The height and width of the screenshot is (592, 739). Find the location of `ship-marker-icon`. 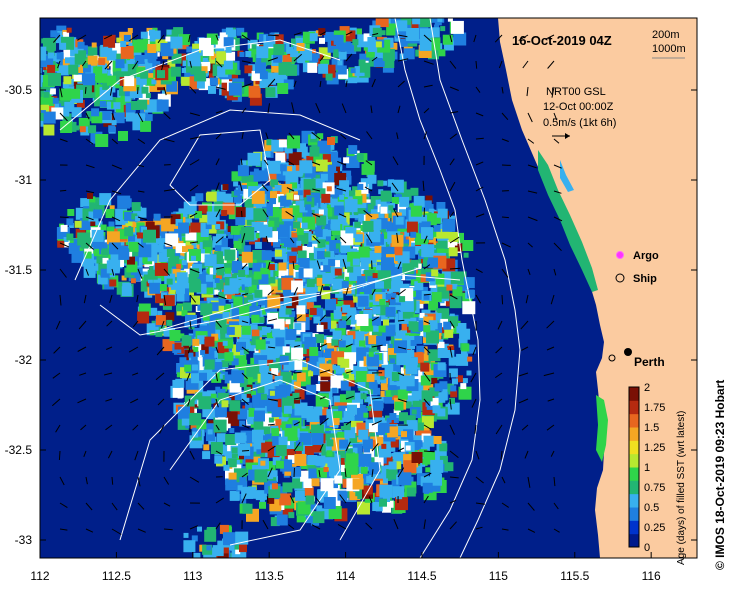

ship-marker-icon is located at coordinates (620, 278).